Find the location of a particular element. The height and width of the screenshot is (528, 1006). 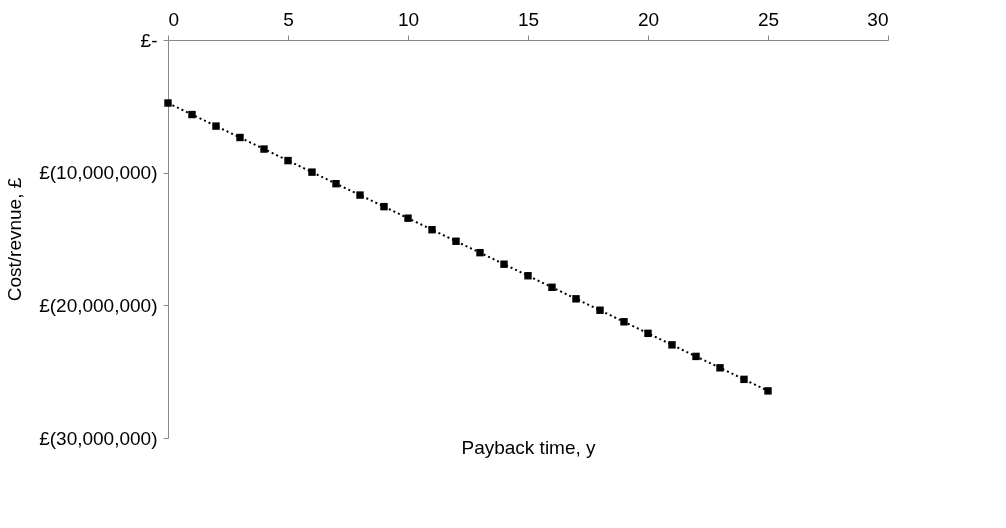

y-tick-label: £(10,000,000) is located at coordinates (98, 173).